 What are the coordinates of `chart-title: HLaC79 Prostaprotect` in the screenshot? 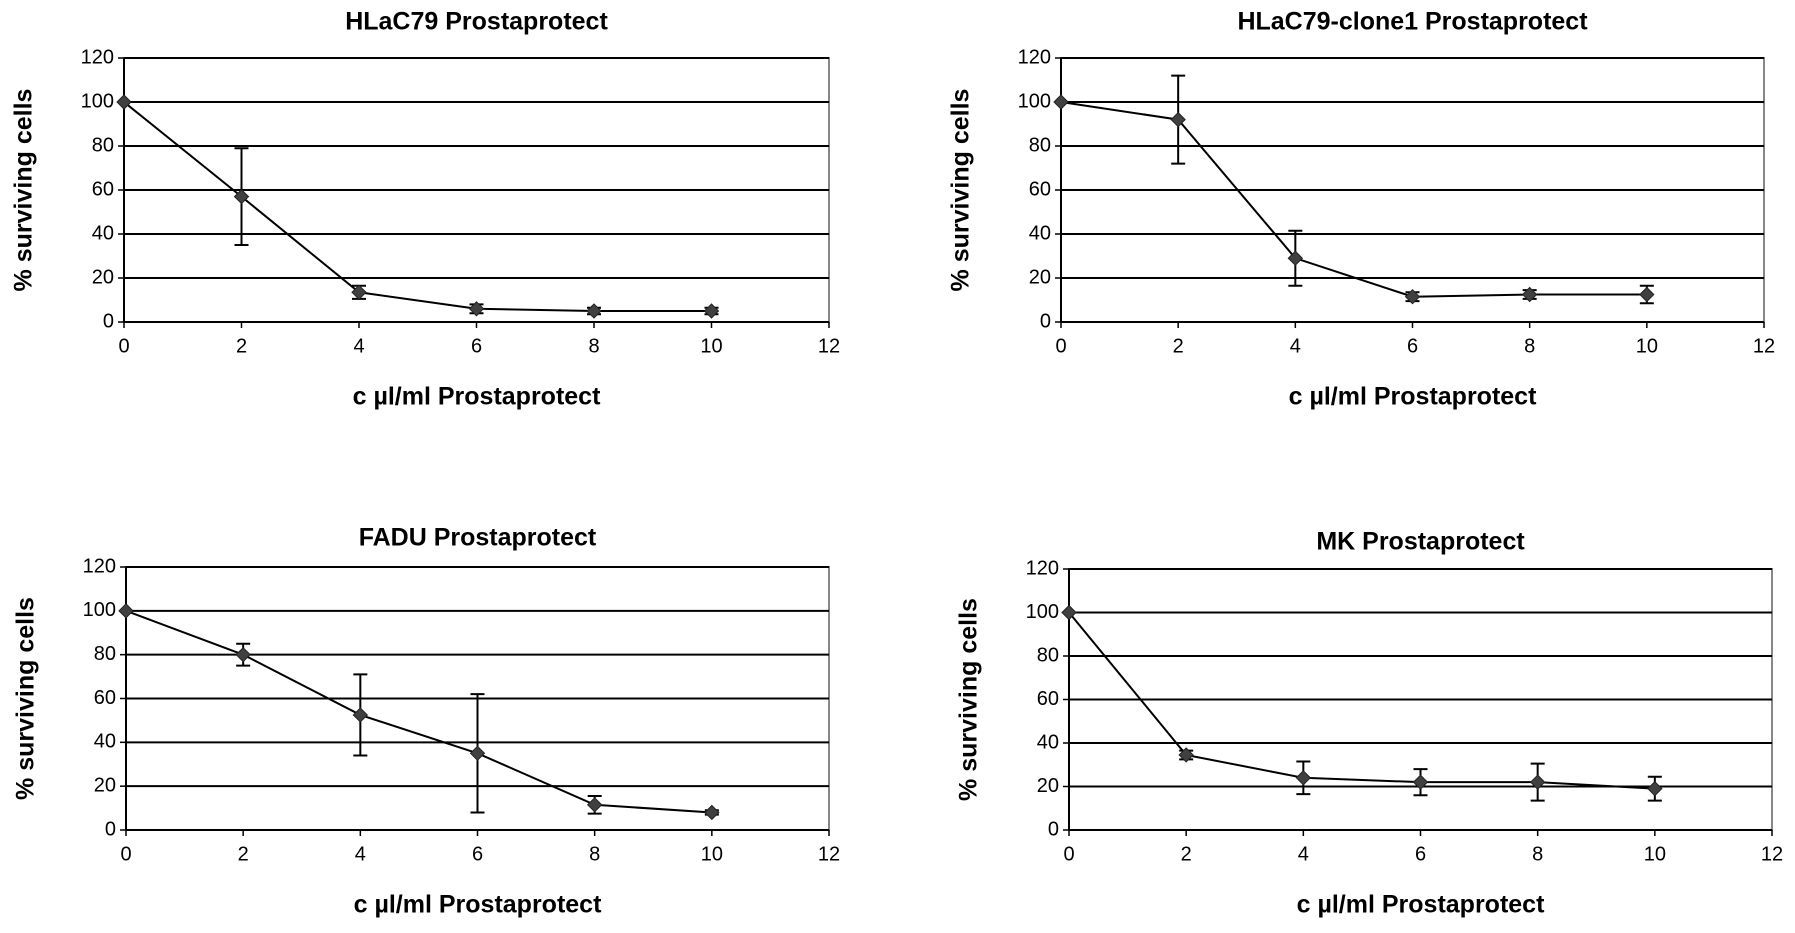 It's located at (476, 22).